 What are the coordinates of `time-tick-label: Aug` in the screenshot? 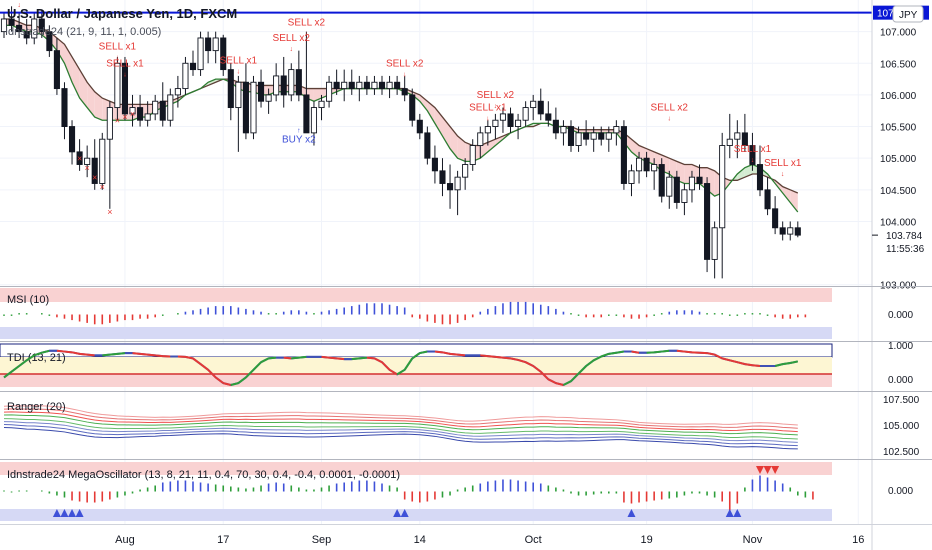 It's located at (125, 540).